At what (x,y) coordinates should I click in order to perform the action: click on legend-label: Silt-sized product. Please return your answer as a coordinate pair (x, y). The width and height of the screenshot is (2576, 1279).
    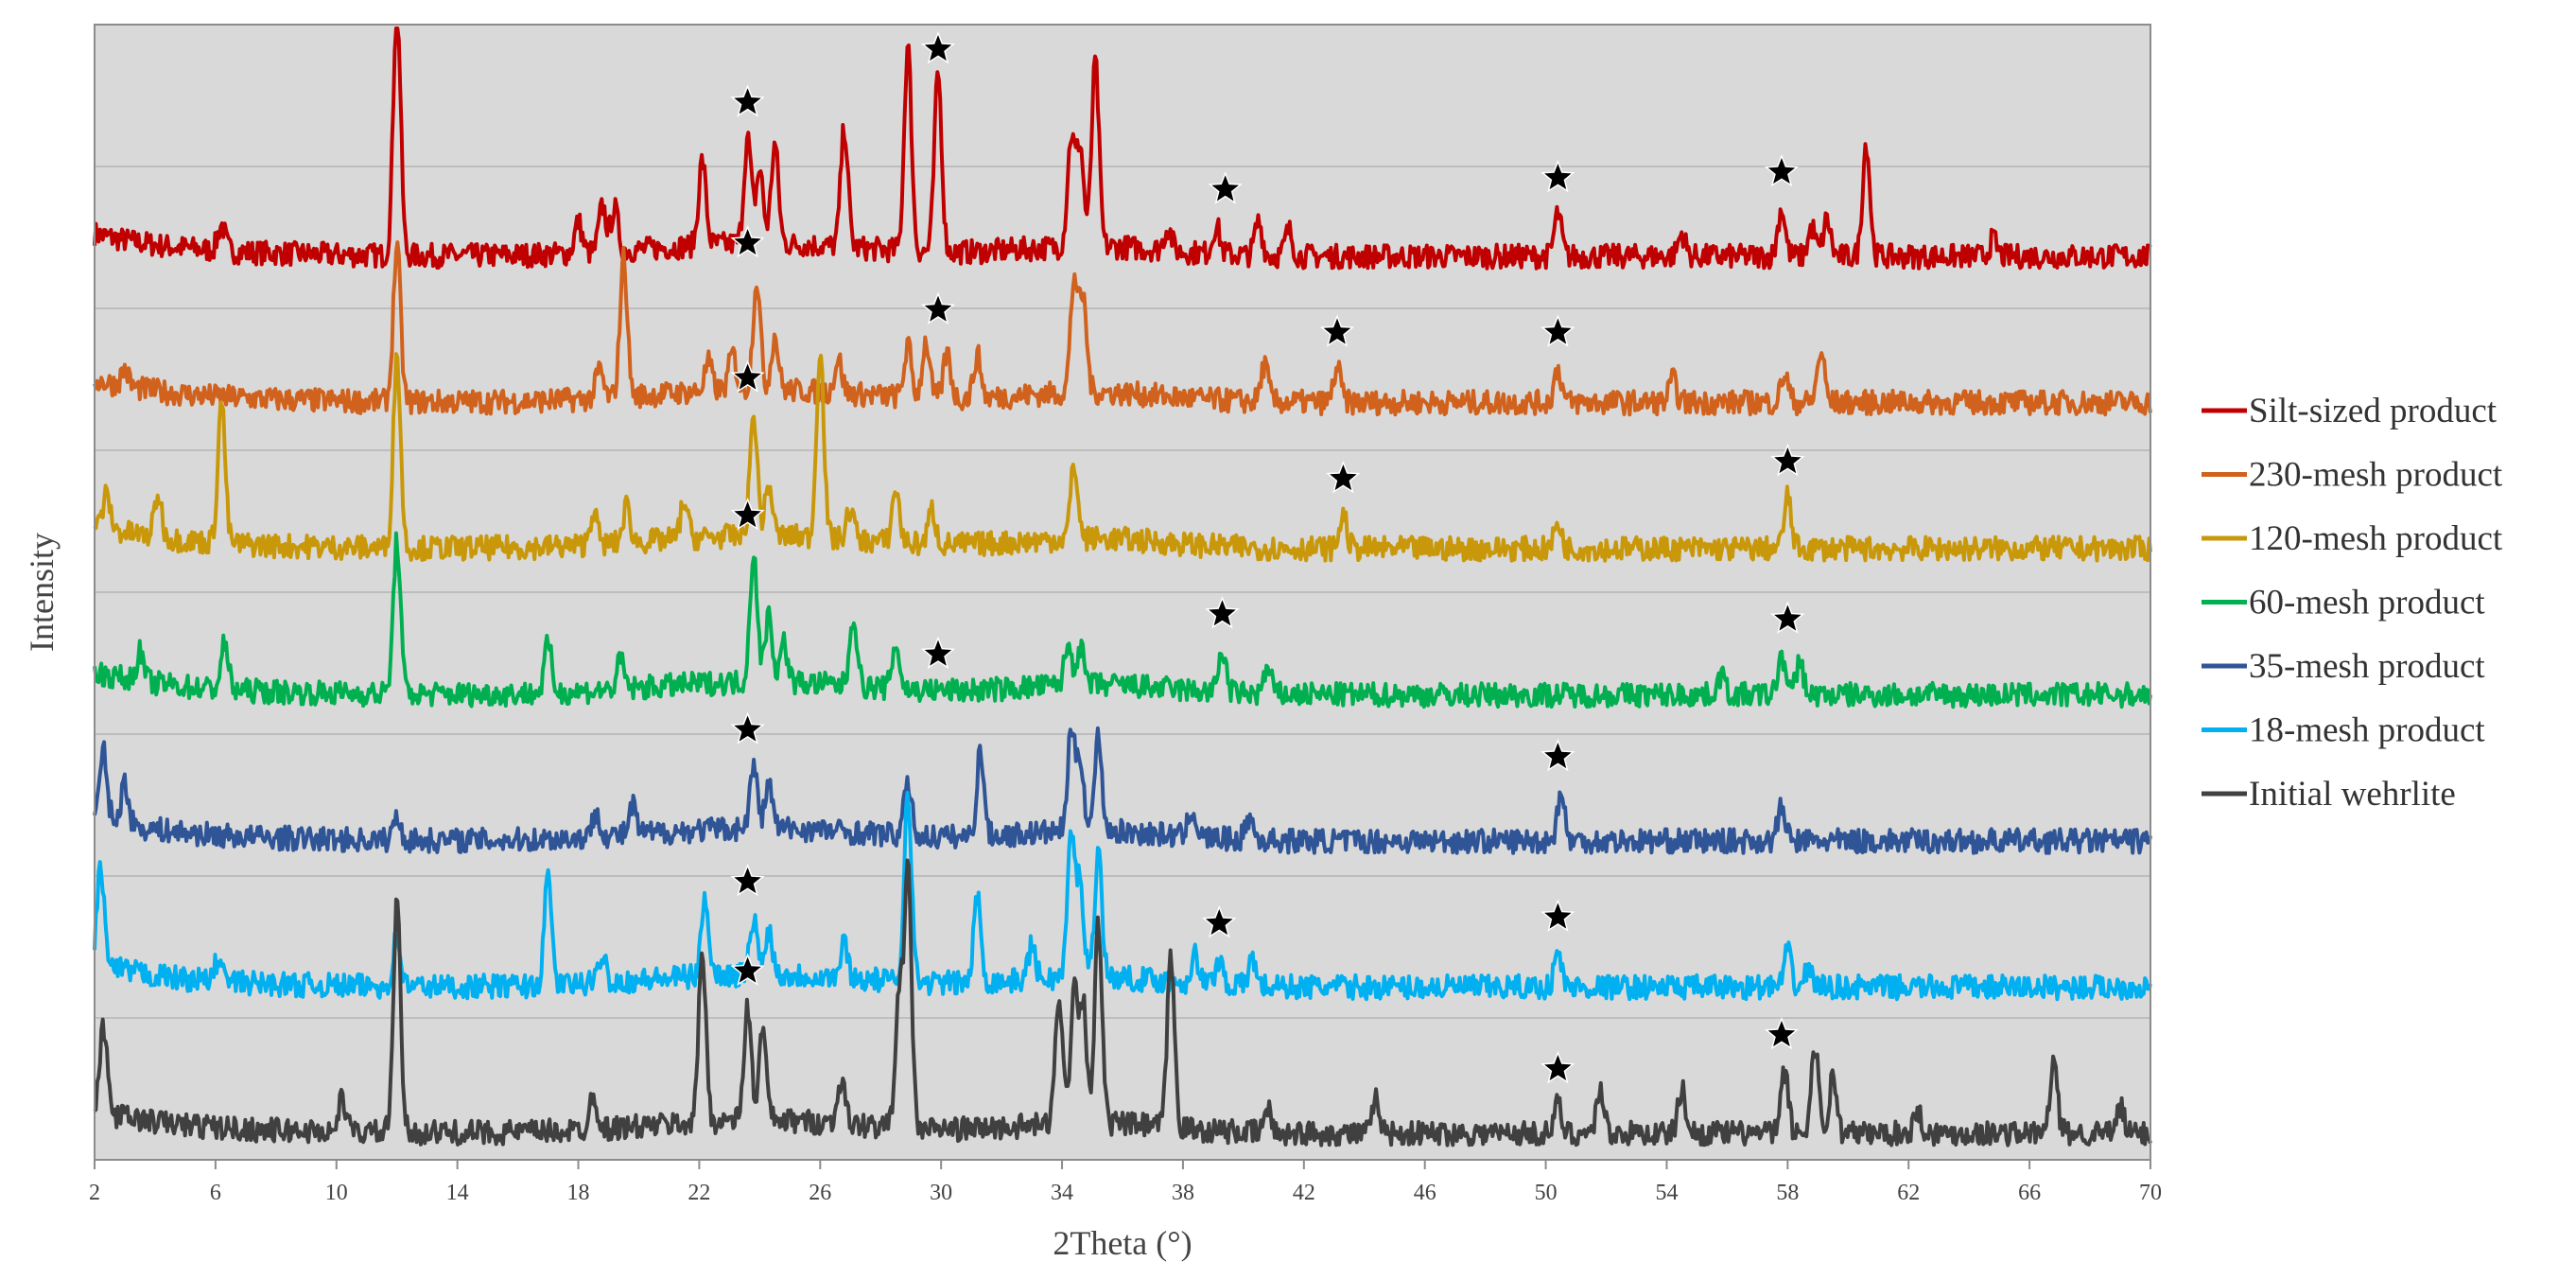
    Looking at the image, I should click on (2373, 411).